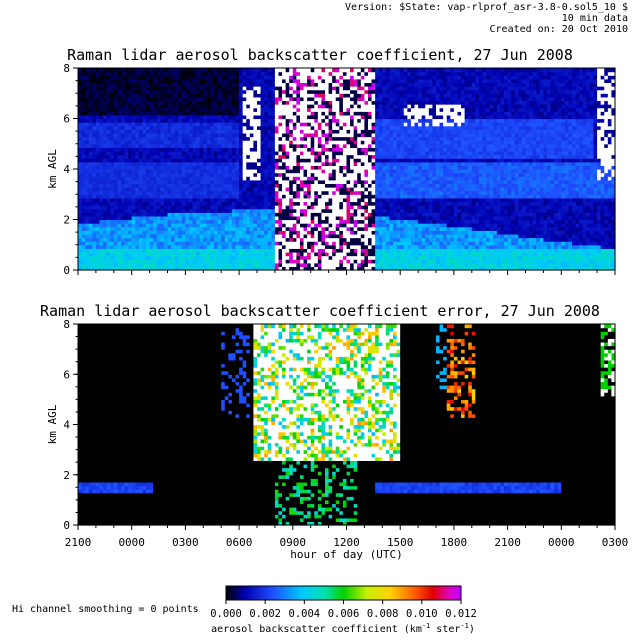 This screenshot has width=640, height=640. What do you see at coordinates (105, 609) in the screenshot?
I see `smoothing-note: Hi channel smoothing = 0 points` at bounding box center [105, 609].